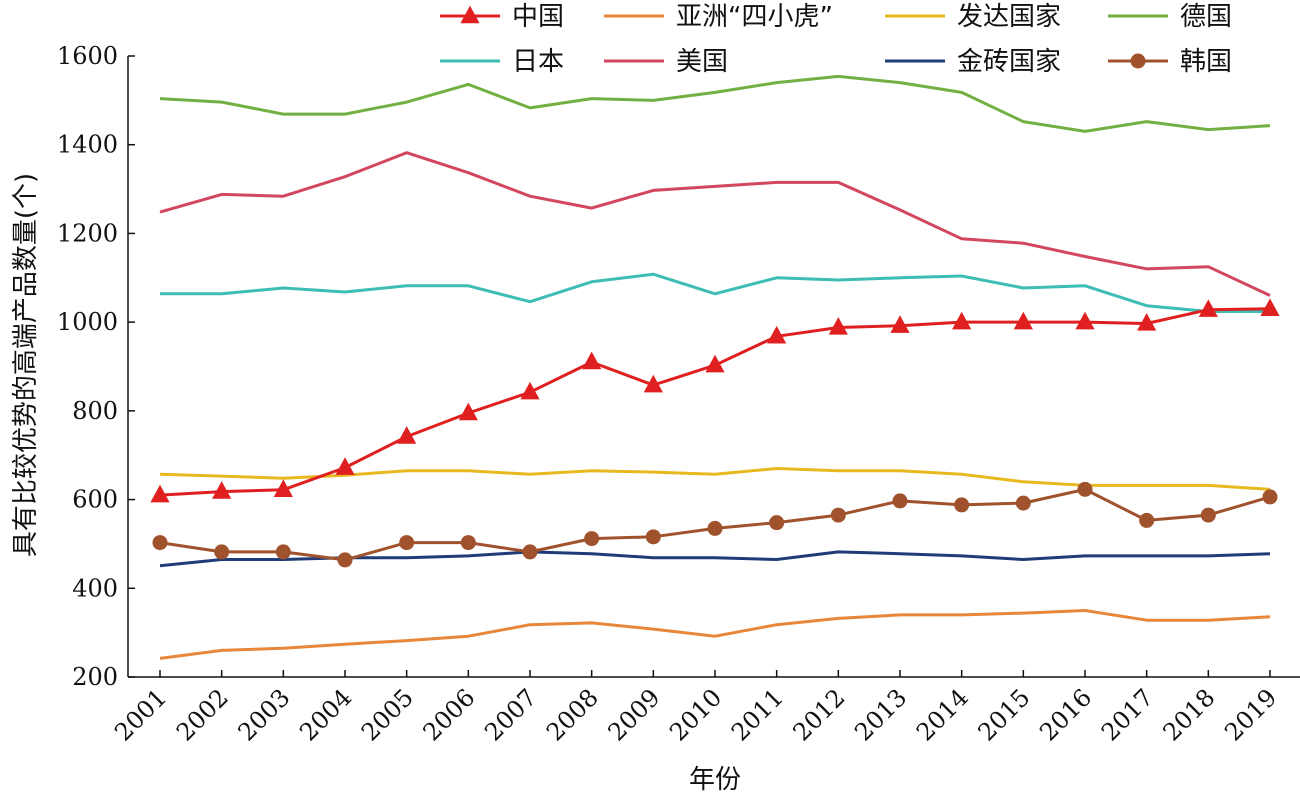 Image resolution: width=1300 pixels, height=796 pixels. Describe the element at coordinates (502, 62) in the screenshot. I see `legend-item: 日本` at that location.